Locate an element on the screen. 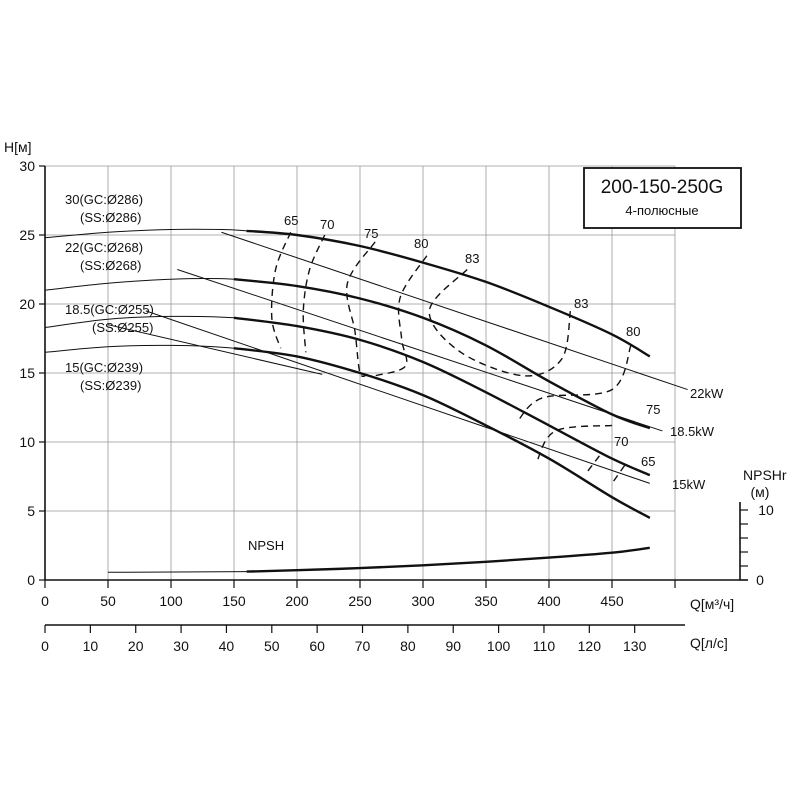  x-tick-label-m3h: 400 is located at coordinates (549, 601).